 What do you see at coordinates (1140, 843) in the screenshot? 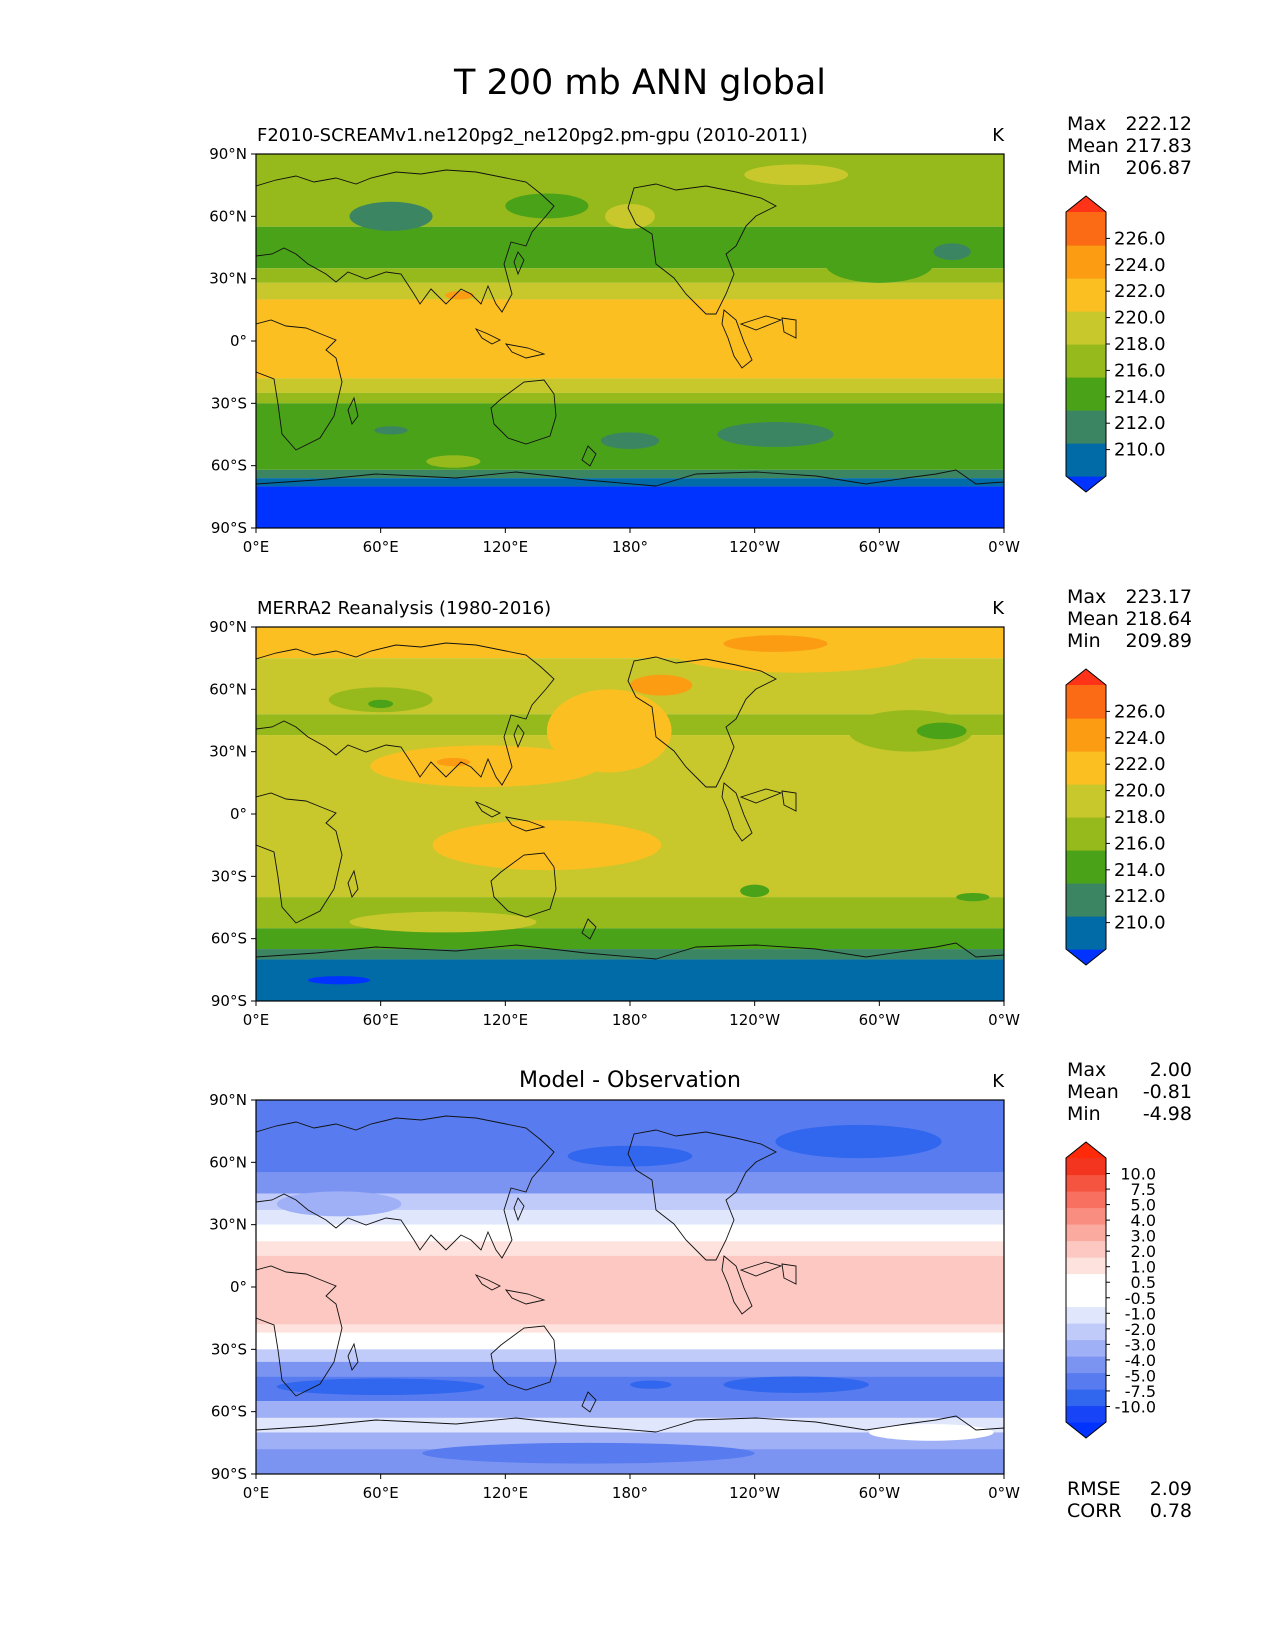
I see `colorbar-label: 216.0` at bounding box center [1140, 843].